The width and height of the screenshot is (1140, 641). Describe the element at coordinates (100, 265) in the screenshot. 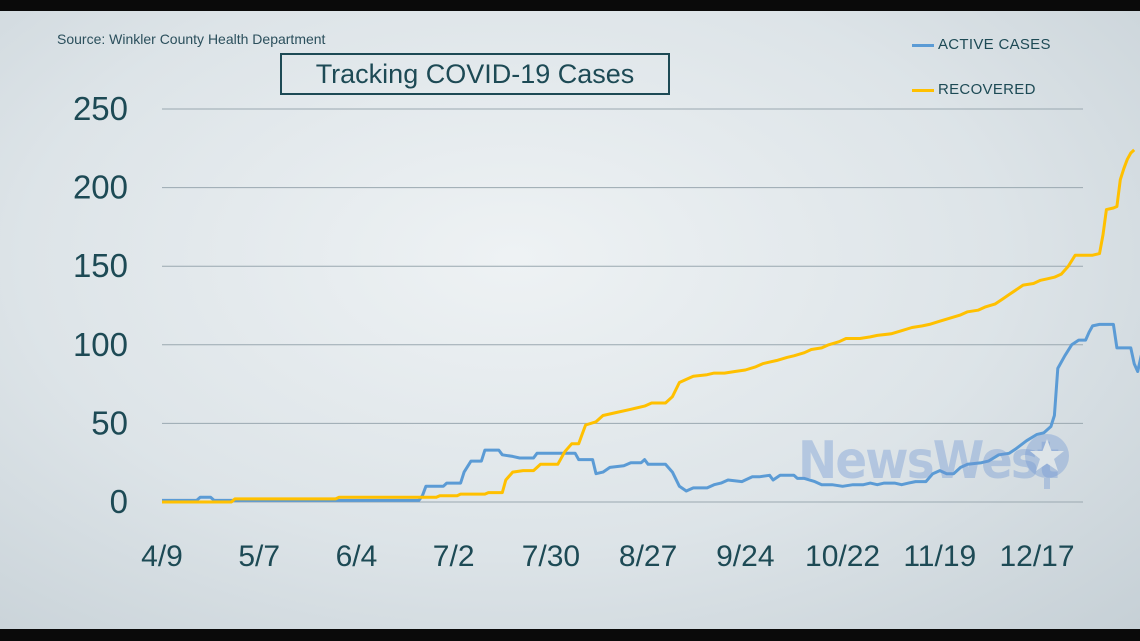

I see `y-tick-label: 150` at that location.